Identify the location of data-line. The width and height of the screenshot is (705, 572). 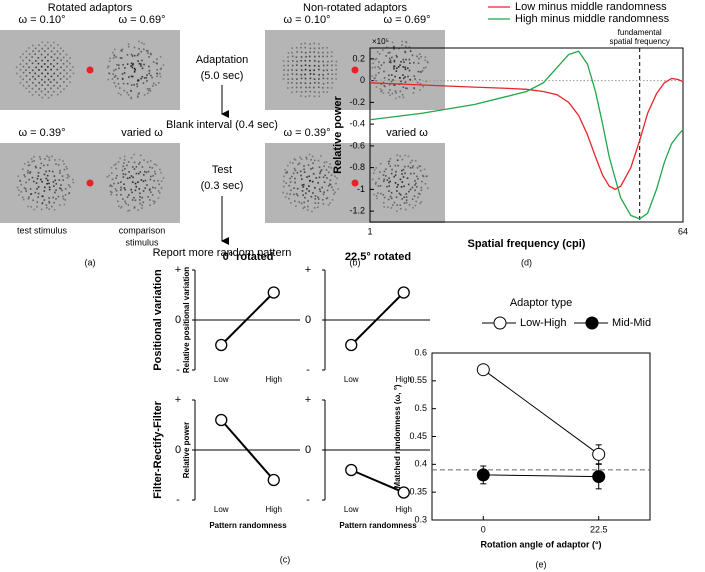
(377, 318).